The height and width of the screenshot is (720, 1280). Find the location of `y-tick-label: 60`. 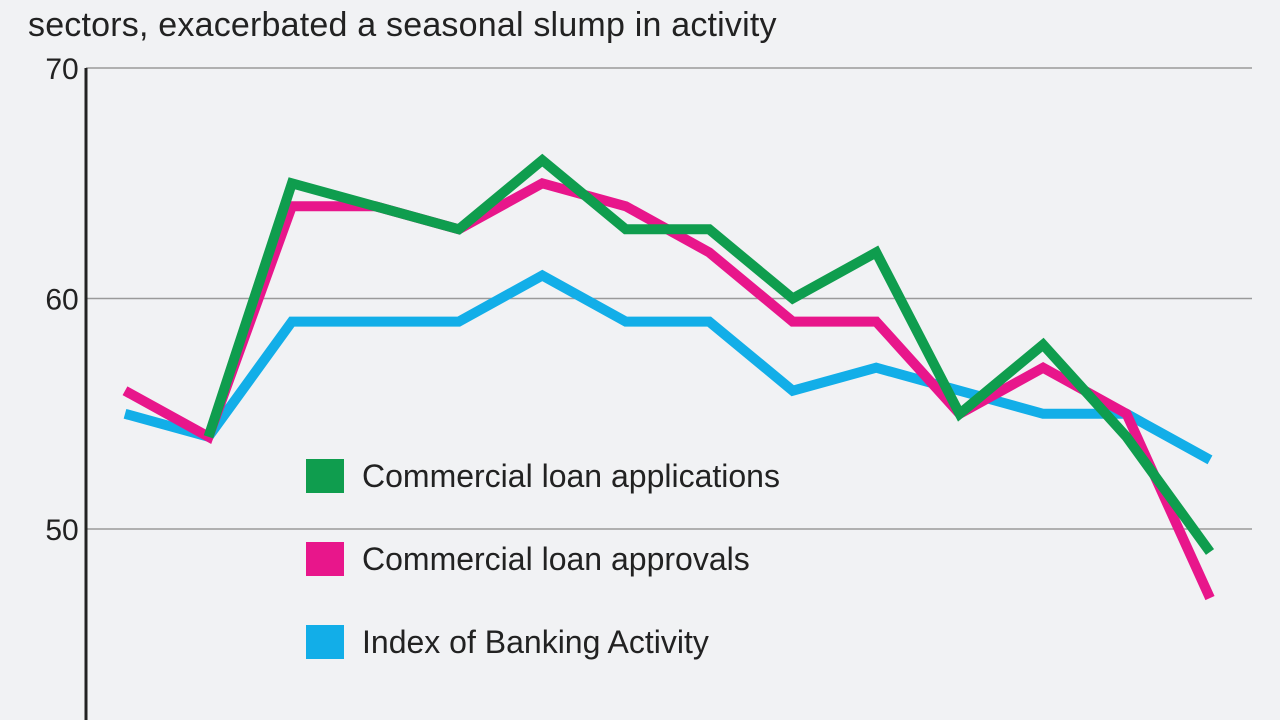

y-tick-label: 60 is located at coordinates (61, 300).